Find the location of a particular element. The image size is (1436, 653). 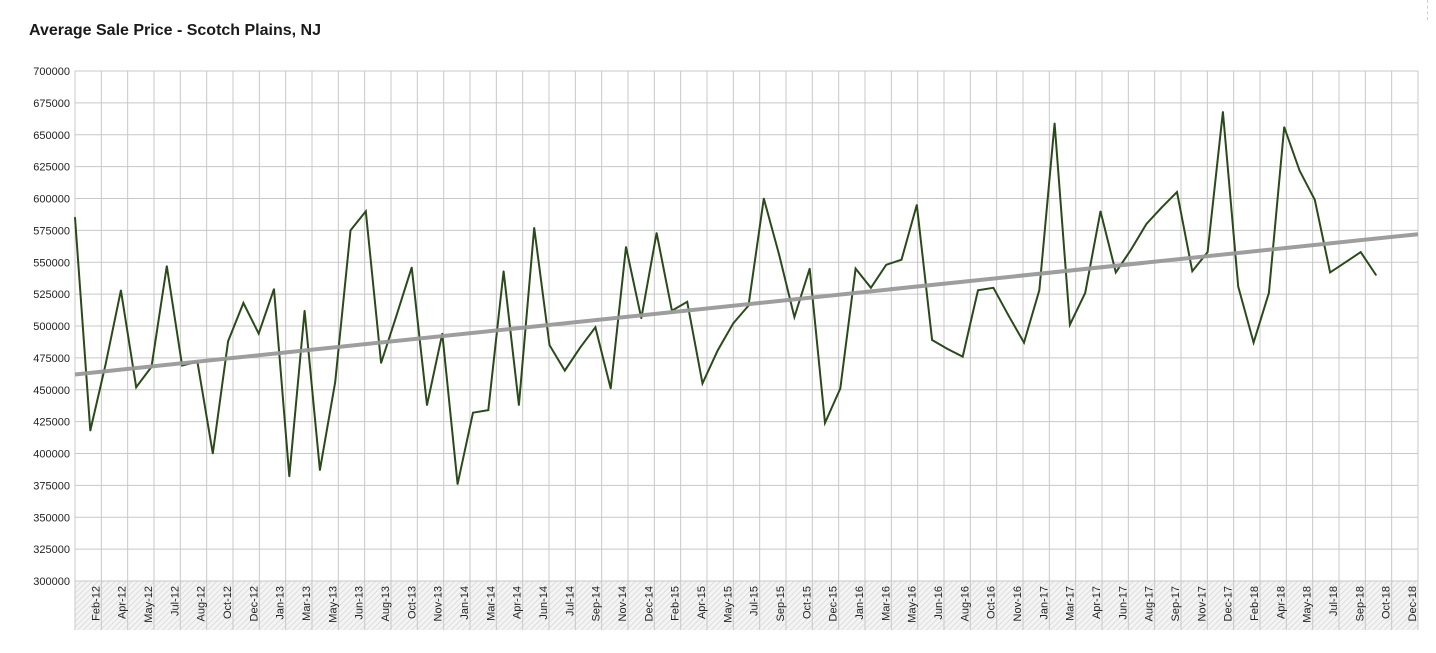

y-tick-label: 425000 is located at coordinates (51, 423).